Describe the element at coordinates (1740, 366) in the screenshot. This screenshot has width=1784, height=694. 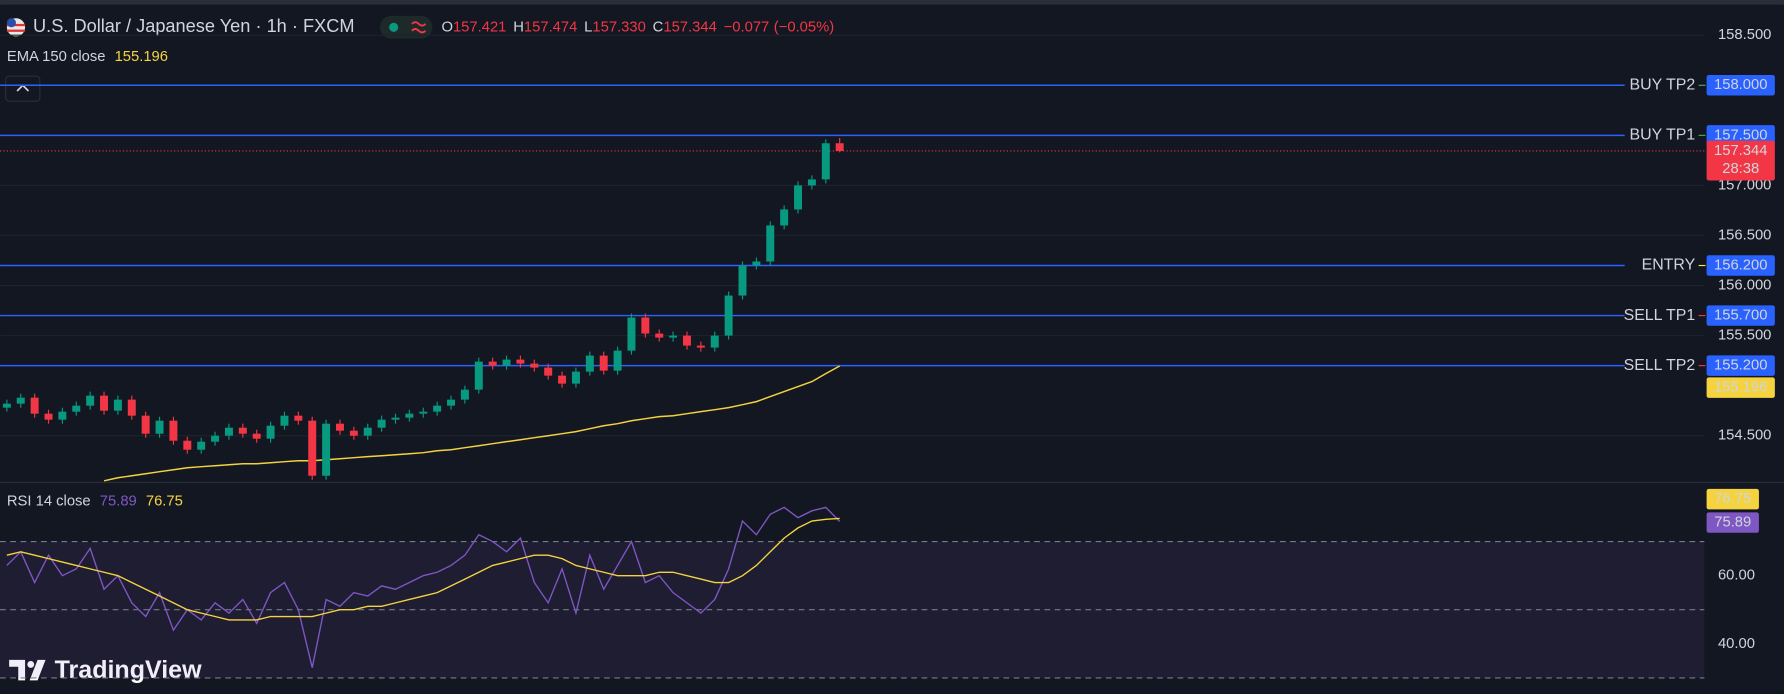
I see `level-tag-label: 155.200` at that location.